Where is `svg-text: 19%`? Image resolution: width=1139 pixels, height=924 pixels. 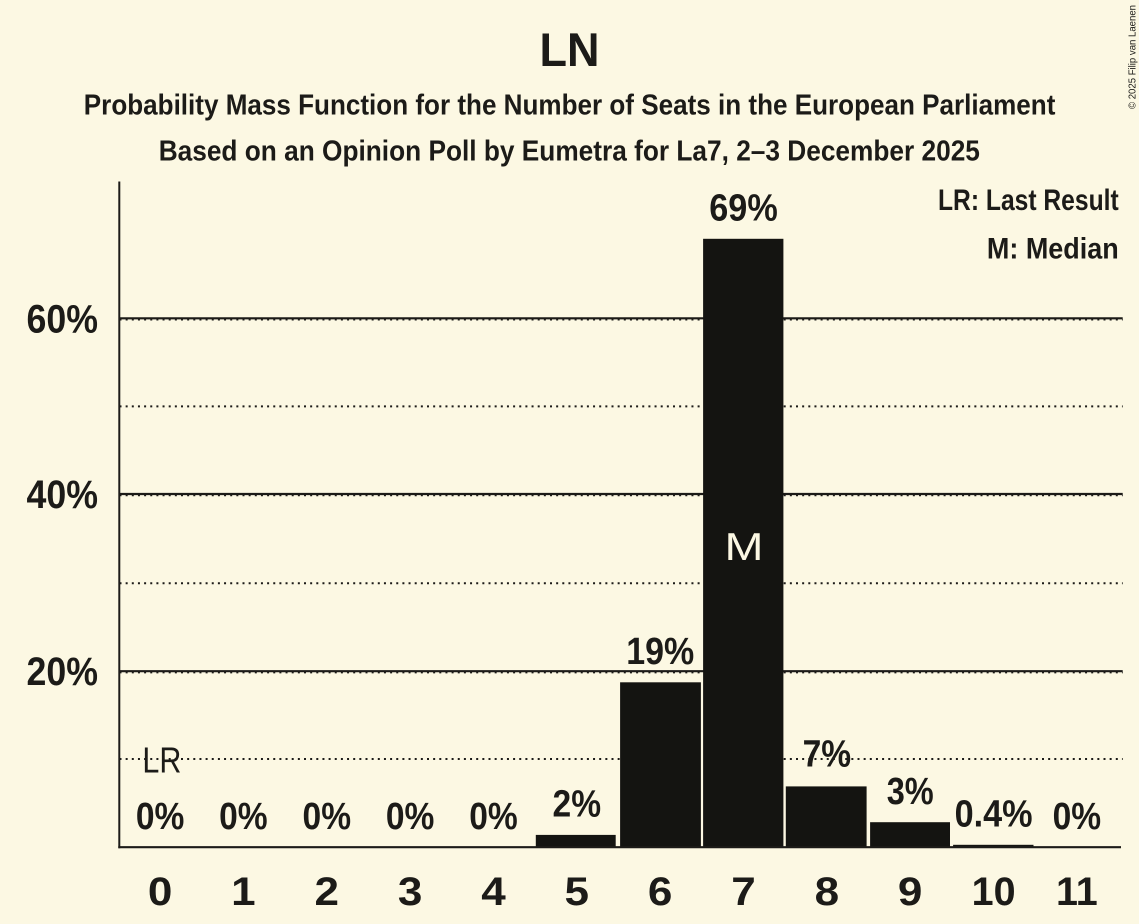 svg-text: 19% is located at coordinates (660, 652).